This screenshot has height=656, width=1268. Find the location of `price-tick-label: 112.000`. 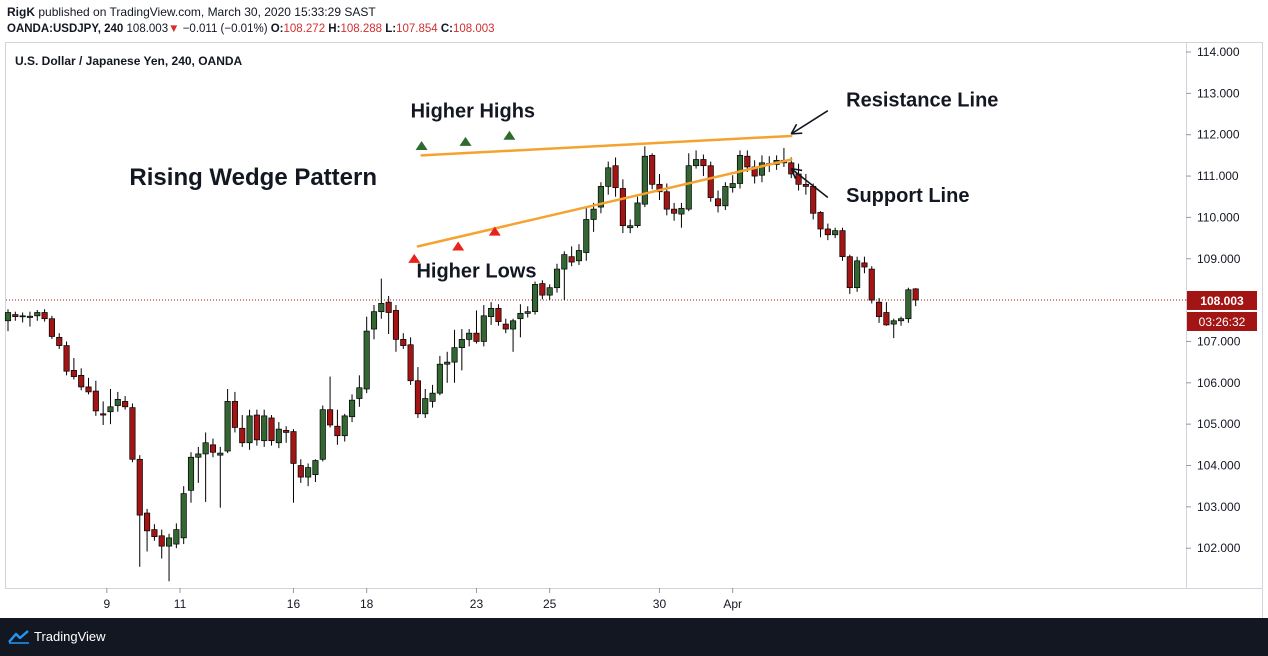

price-tick-label: 112.000 is located at coordinates (1218, 135).